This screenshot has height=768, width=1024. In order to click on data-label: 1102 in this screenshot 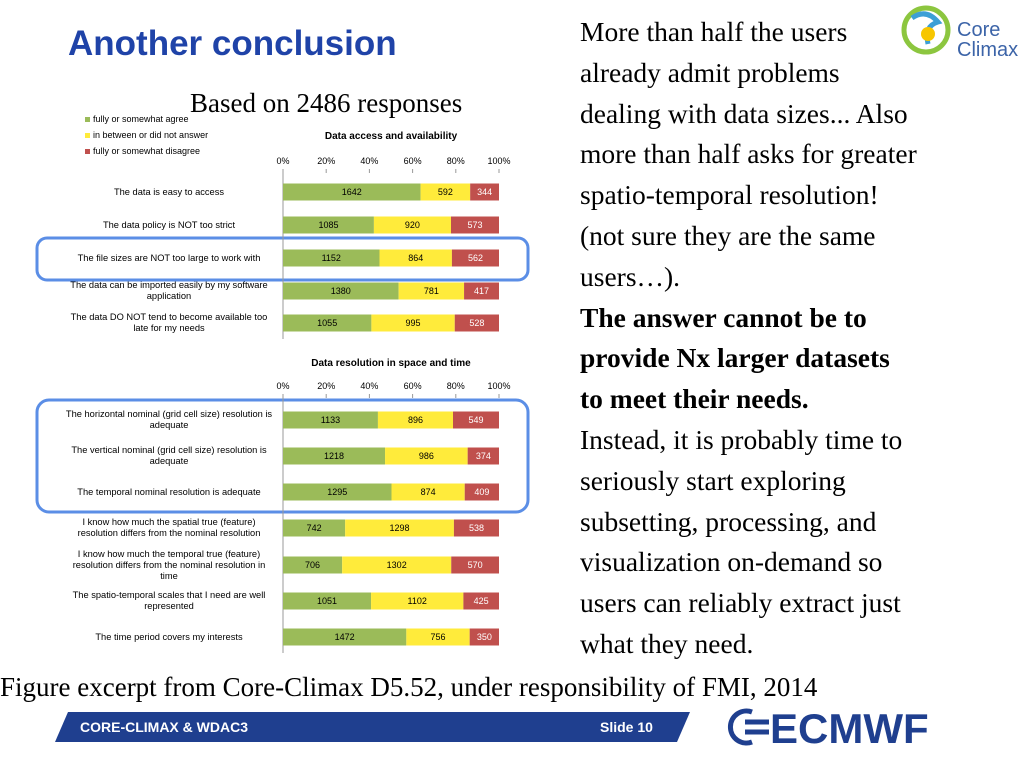, I will do `click(417, 601)`.